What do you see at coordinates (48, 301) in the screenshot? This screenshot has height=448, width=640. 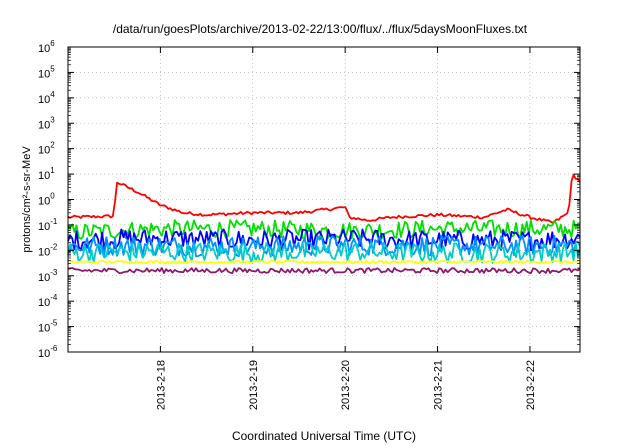 I see `y-tick-label: 10⁻⁴` at bounding box center [48, 301].